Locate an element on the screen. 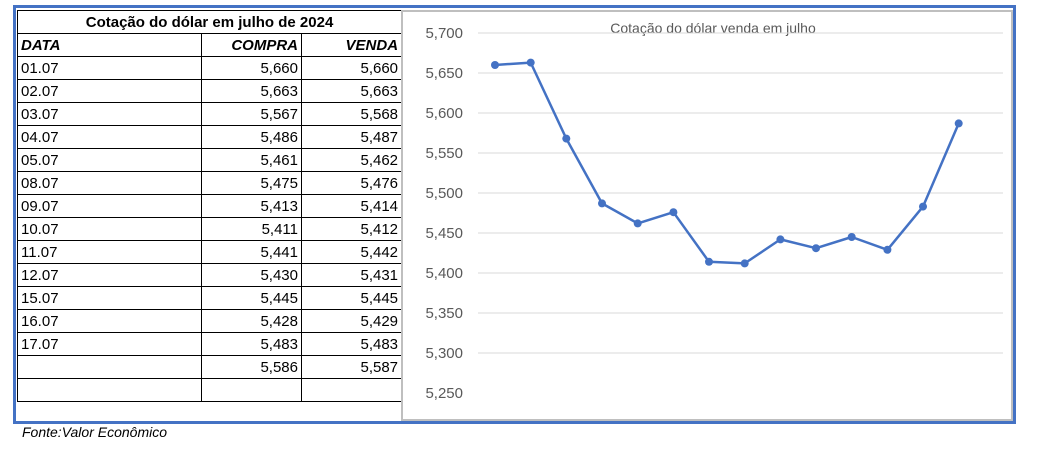 The width and height of the screenshot is (1037, 451). y-tick-label: 5,700 is located at coordinates (444, 33).